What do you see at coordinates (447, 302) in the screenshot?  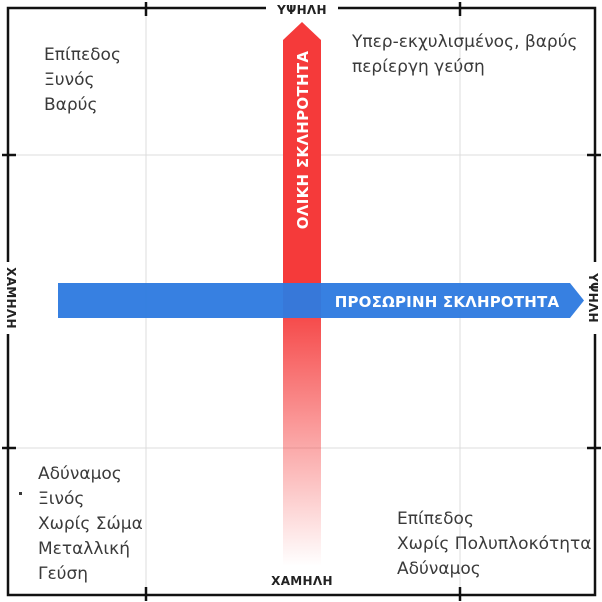 I see `horizontal-axis-label: ΠΡΟΣΩΡΙΝΗ ΣΚΛΗΡΟΤΗΤΑ` at bounding box center [447, 302].